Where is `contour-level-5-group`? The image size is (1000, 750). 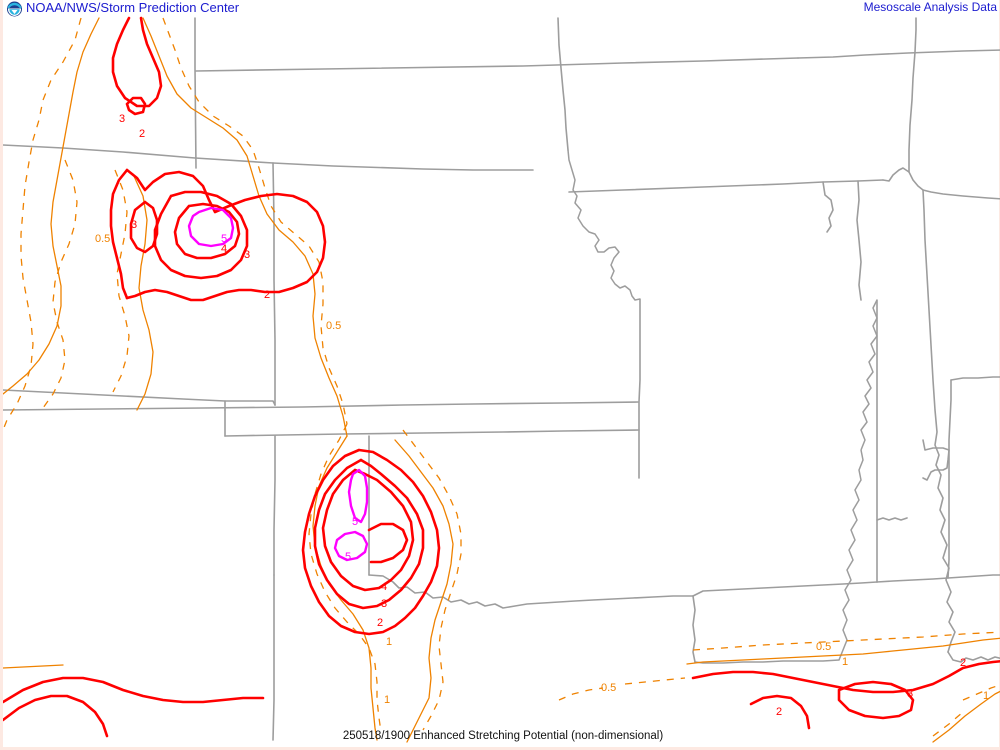 contour-level-5-group is located at coordinates (278, 384).